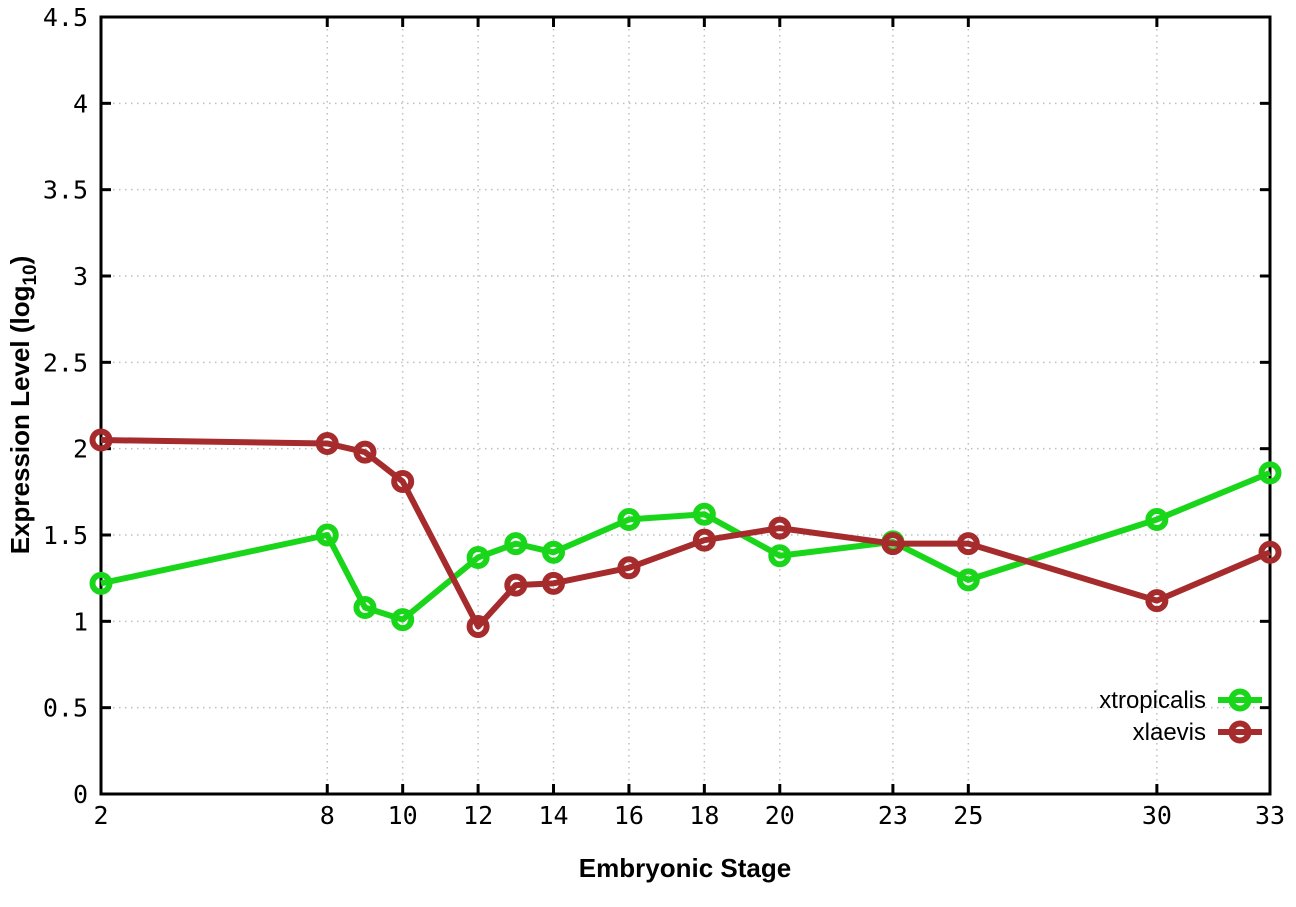 This screenshot has height=907, width=1296. Describe the element at coordinates (65, 17) in the screenshot. I see `y-tick-label-4.5: 4.5` at that location.